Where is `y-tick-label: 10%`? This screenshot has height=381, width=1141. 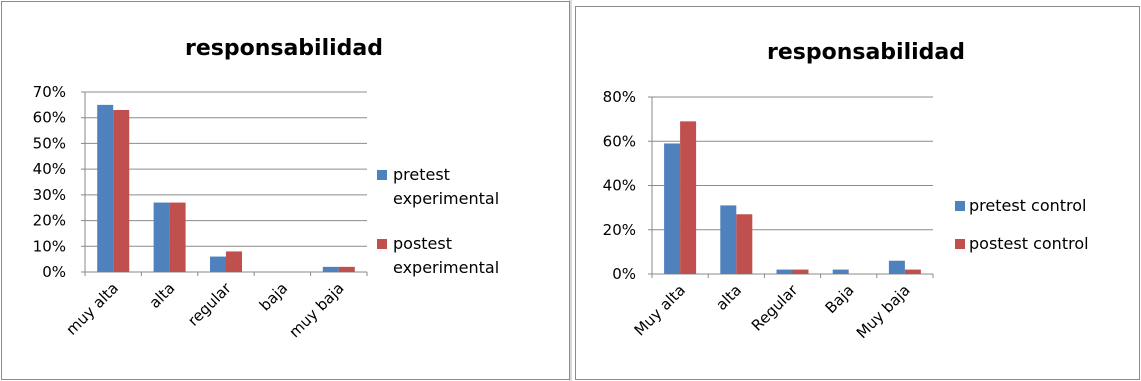 y-tick-label: 10% is located at coordinates (49, 246).